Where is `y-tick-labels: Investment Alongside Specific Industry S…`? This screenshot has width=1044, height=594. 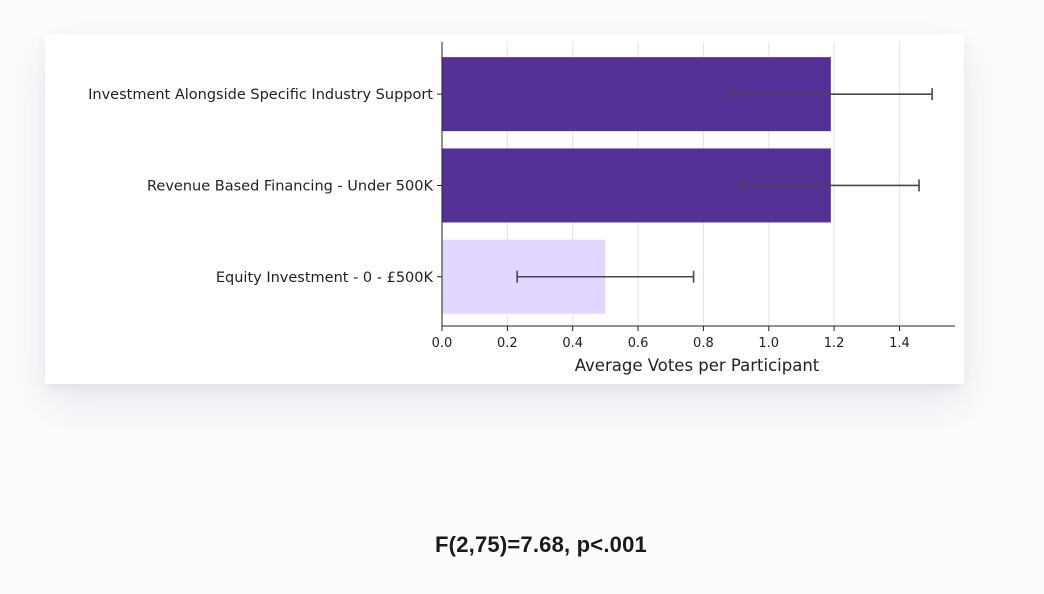
y-tick-labels: Investment Alongside Specific Industry S… is located at coordinates (265, 186).